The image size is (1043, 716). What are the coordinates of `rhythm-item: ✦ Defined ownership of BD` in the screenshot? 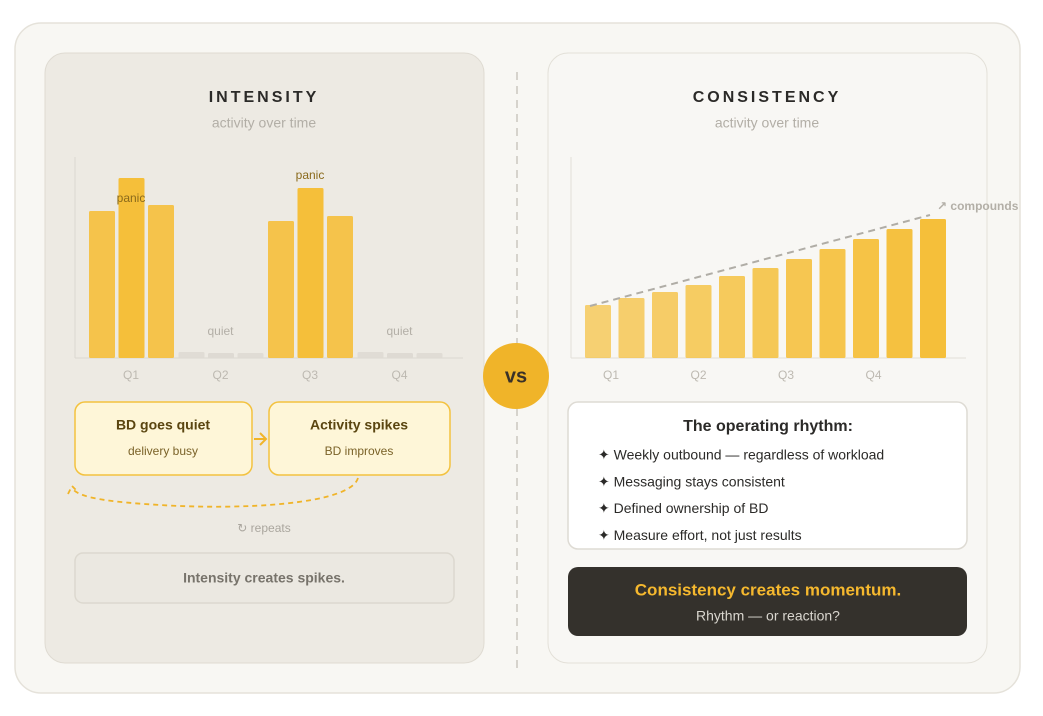 It's located at (683, 508).